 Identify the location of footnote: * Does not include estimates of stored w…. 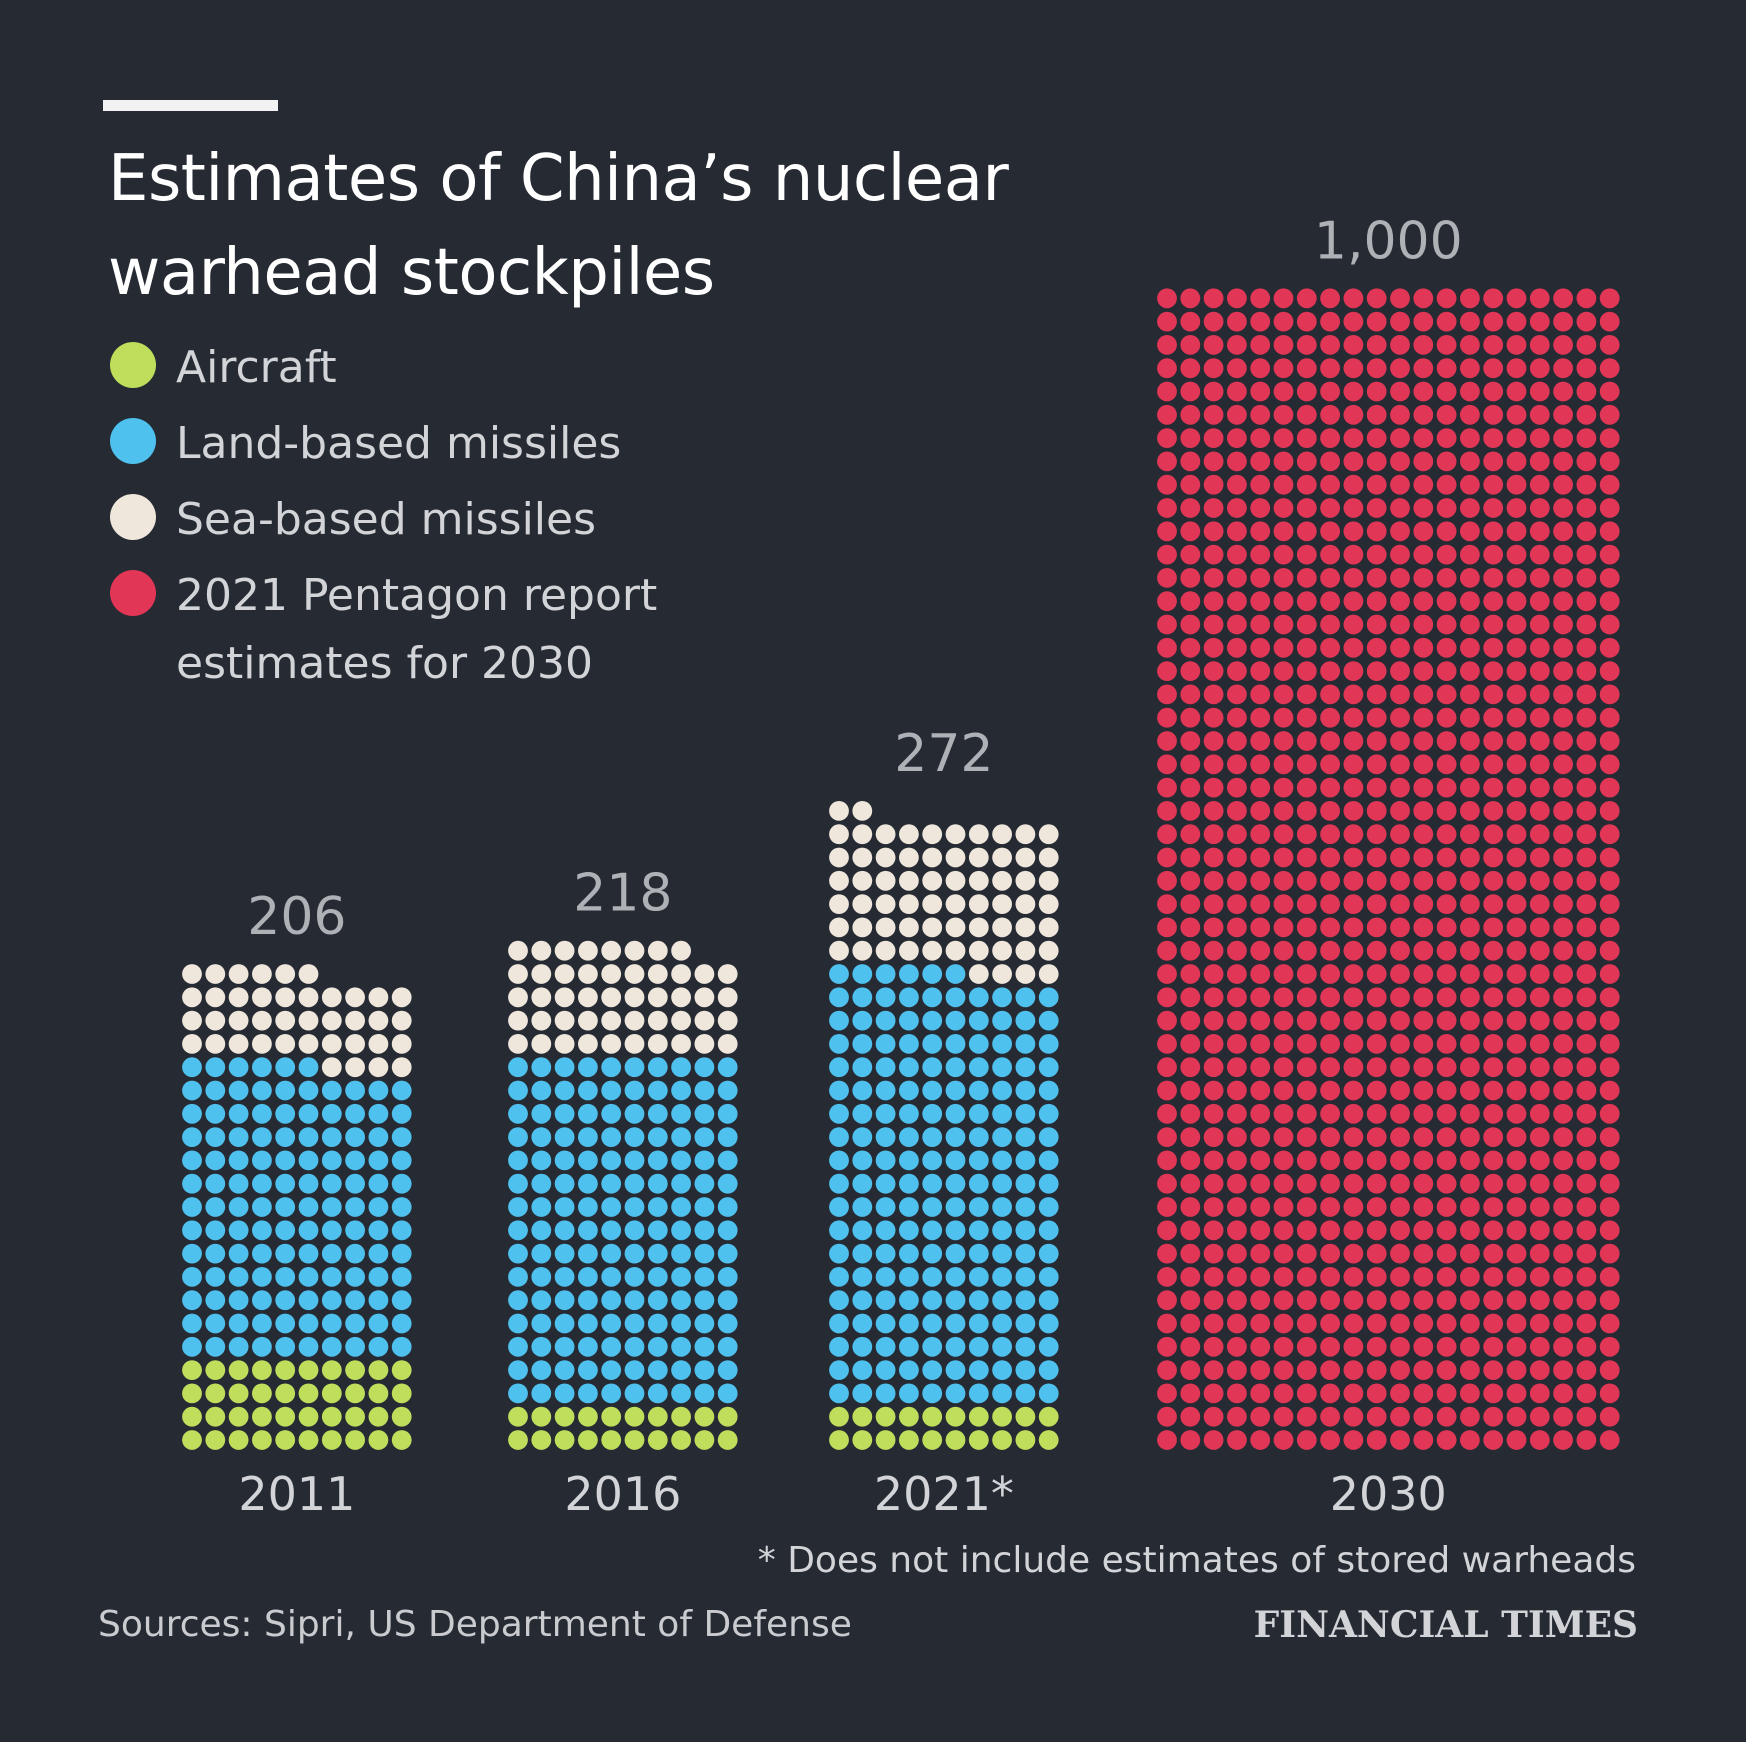
(1196, 1560).